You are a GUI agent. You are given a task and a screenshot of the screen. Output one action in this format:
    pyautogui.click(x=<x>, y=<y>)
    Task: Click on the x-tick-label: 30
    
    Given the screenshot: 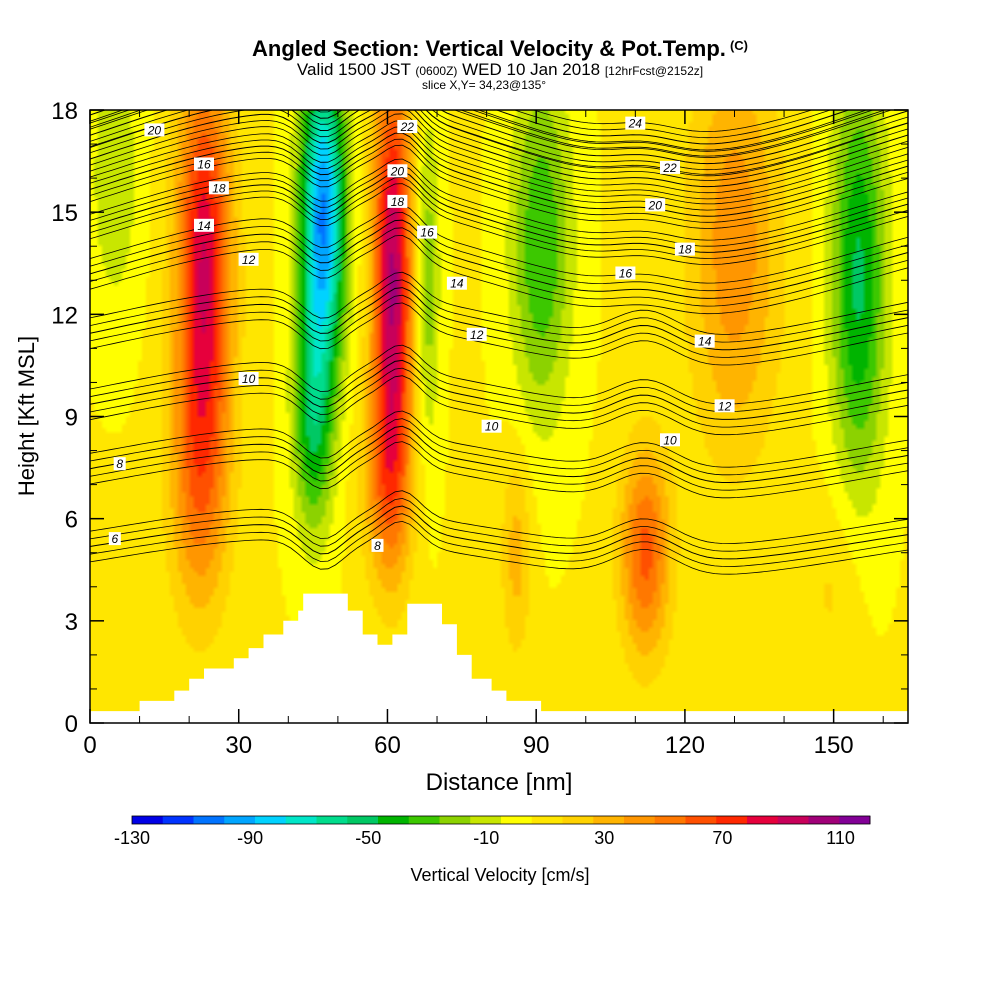 What is the action you would take?
    pyautogui.click(x=238, y=745)
    